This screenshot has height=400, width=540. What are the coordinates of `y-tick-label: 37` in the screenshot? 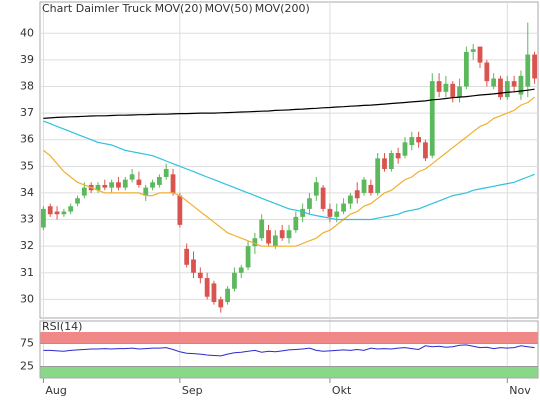 It's located at (27, 112).